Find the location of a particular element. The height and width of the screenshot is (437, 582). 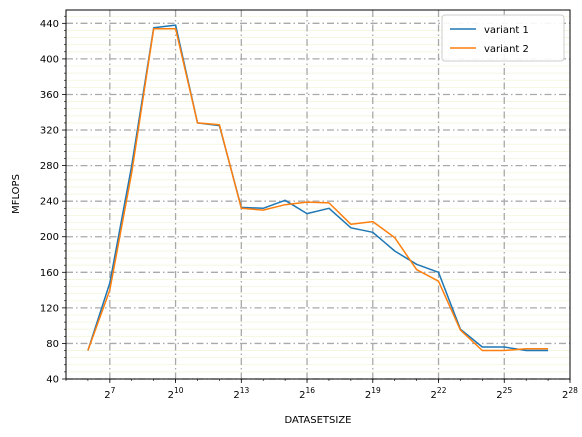

x-tick-label: 228 is located at coordinates (570, 393).